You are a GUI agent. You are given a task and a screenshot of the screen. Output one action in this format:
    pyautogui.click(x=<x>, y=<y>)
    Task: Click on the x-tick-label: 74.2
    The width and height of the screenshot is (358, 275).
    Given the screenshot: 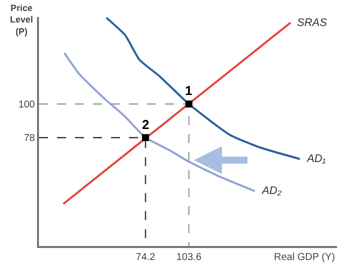 What is the action you would take?
    pyautogui.click(x=146, y=257)
    